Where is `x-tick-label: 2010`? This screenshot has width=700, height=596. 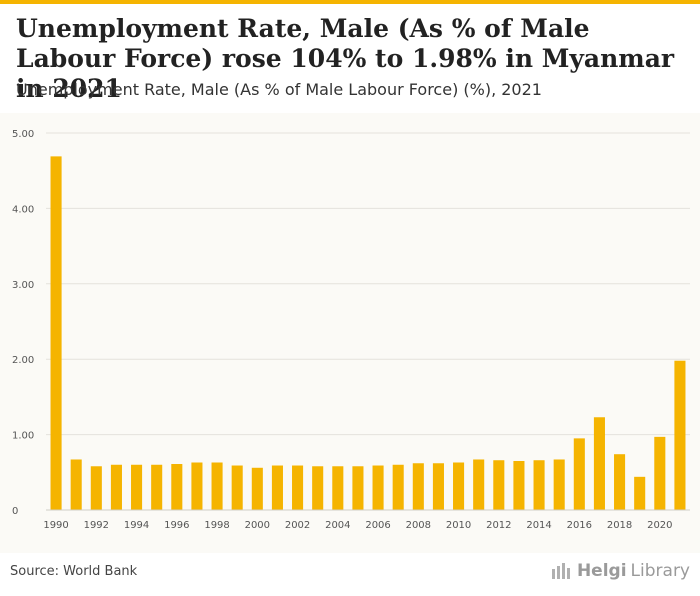 x-tick-label: 2010 is located at coordinates (458, 525).